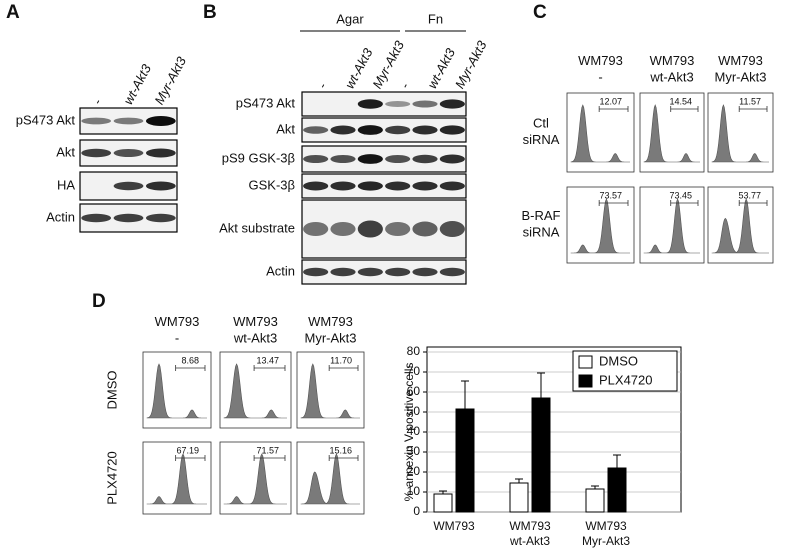  Describe the element at coordinates (46, 119) in the screenshot. I see `row-label: pS473 Akt` at that location.